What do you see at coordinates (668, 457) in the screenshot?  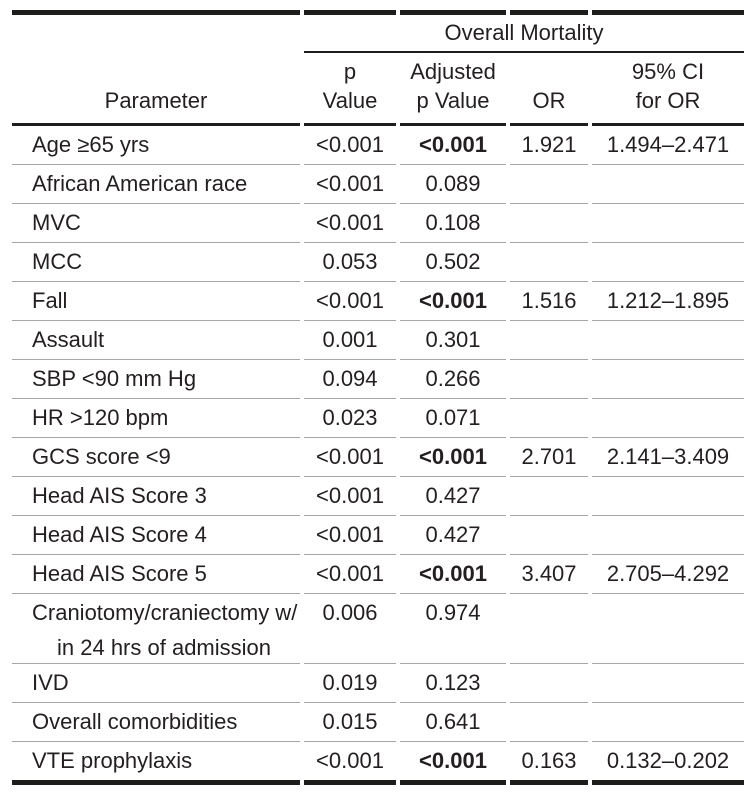 I see `cell-ci-95: 2.141–3.409` at bounding box center [668, 457].